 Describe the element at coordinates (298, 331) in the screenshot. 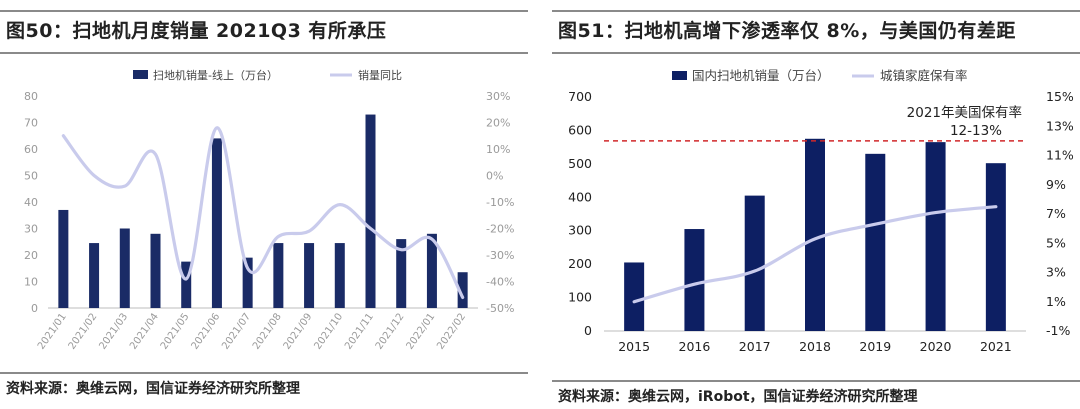

I see `x-tick-label: 2021/09` at that location.